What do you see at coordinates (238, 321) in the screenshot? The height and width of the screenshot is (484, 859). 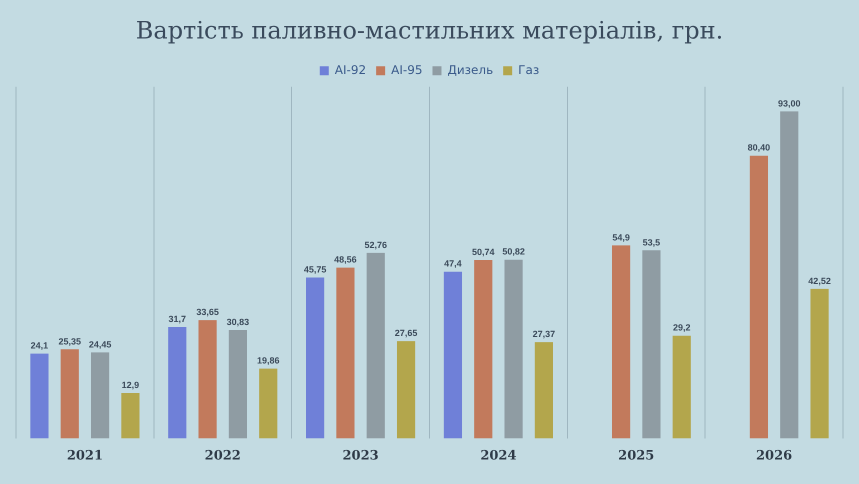 I see `data-label: 30,83` at bounding box center [238, 321].